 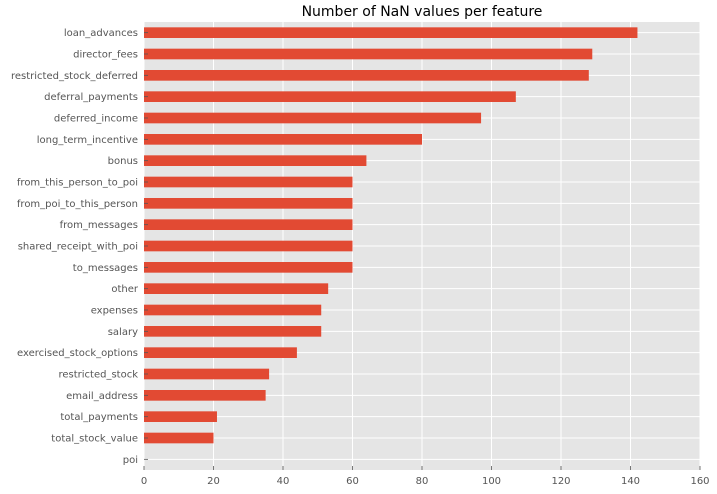 I want to click on x-tick-label: 0, so click(x=144, y=481).